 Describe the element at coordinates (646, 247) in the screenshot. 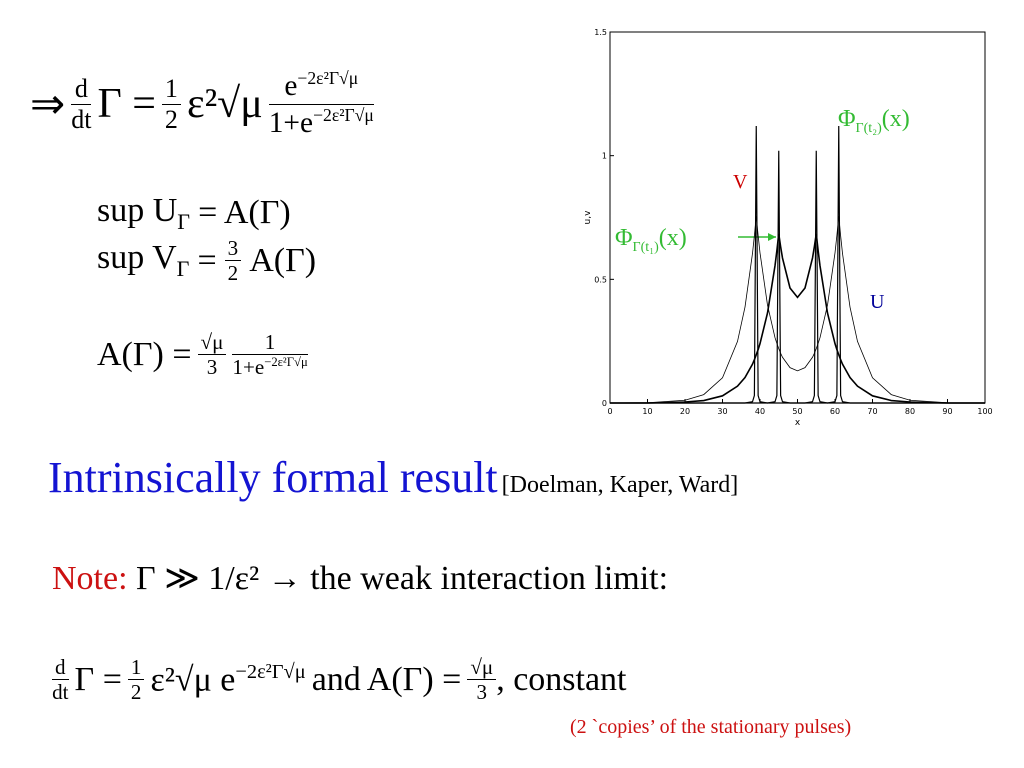

I see `annotation-sub: Γ(t₁)` at that location.